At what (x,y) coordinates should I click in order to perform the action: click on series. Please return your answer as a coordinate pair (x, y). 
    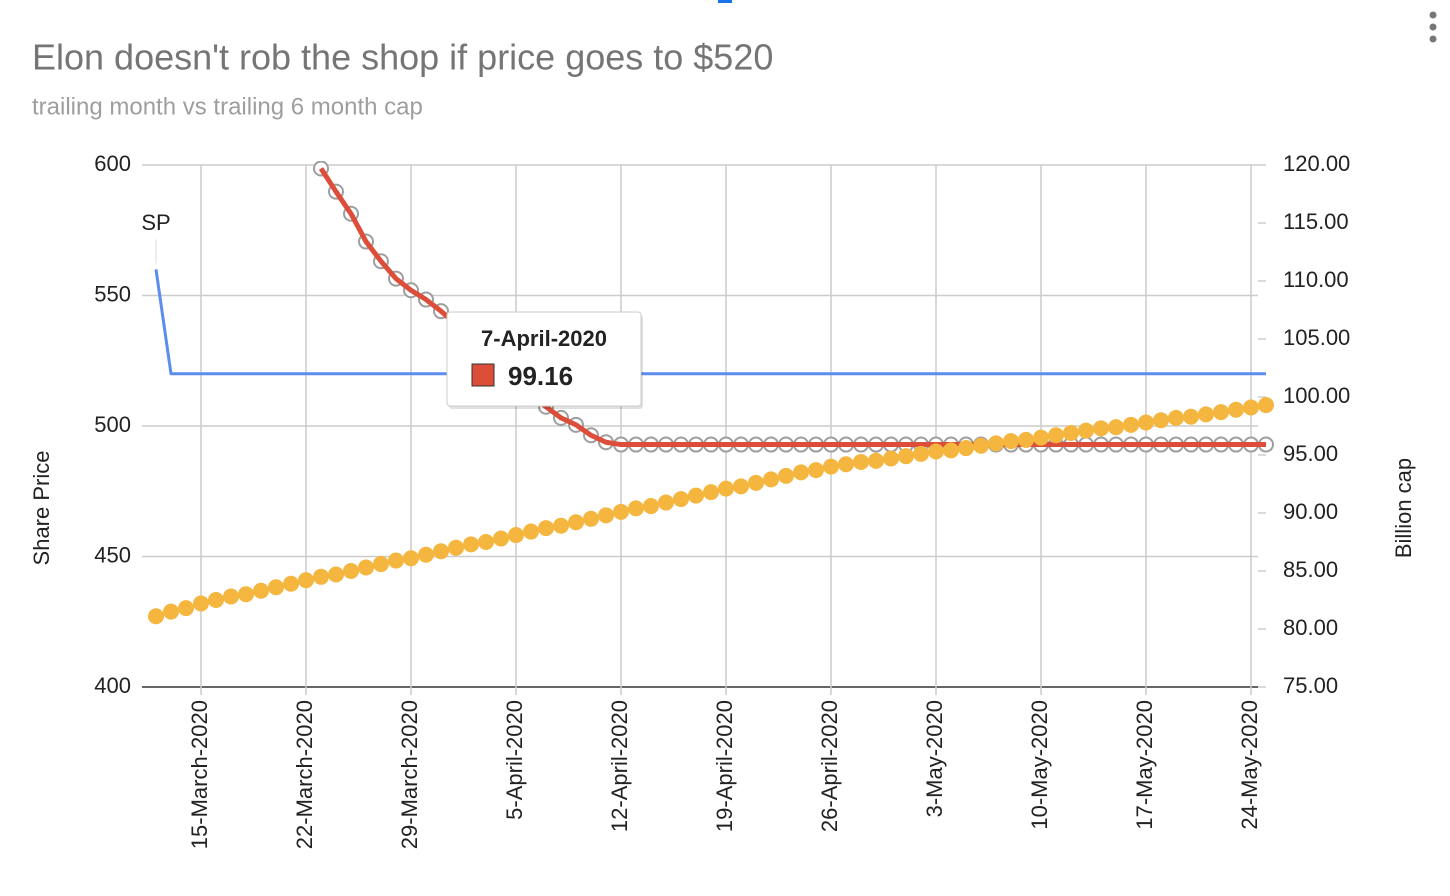
    Looking at the image, I should click on (710, 322).